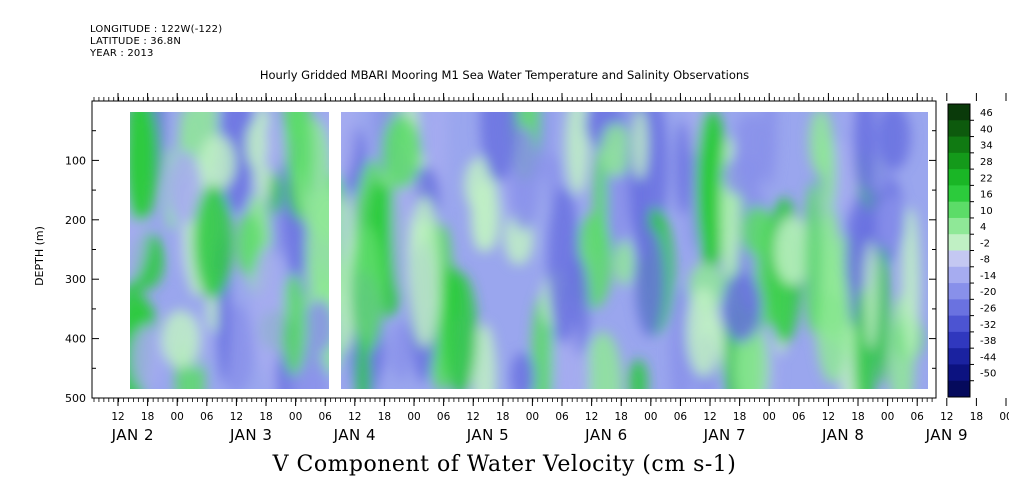 The height and width of the screenshot is (504, 1009). Describe the element at coordinates (986, 211) in the screenshot. I see `colorbar-label: 10` at that location.